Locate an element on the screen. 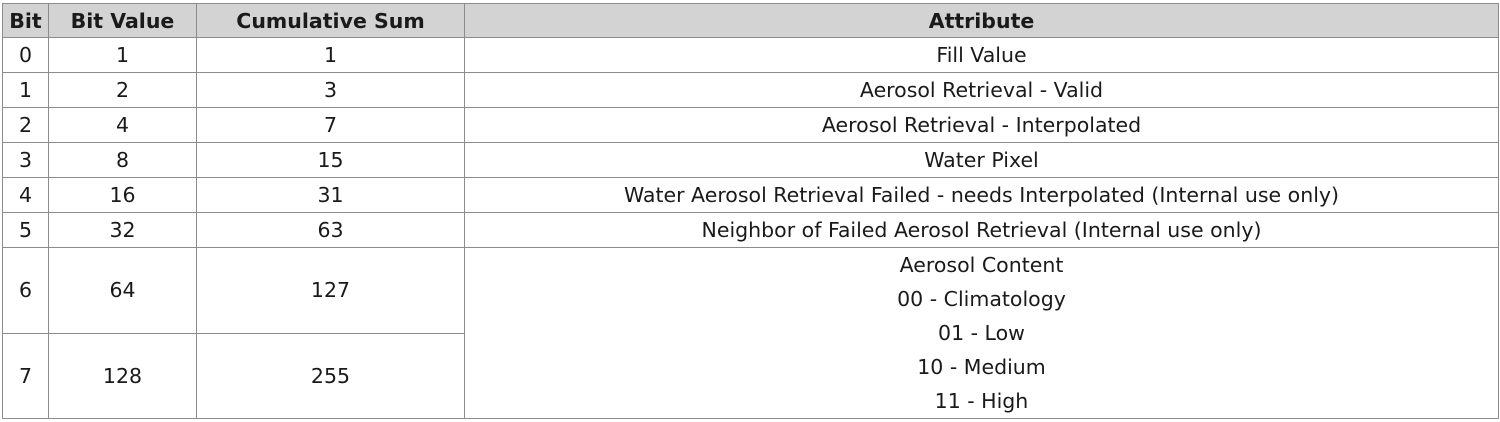  cell-bit-value: 128 is located at coordinates (122, 375).